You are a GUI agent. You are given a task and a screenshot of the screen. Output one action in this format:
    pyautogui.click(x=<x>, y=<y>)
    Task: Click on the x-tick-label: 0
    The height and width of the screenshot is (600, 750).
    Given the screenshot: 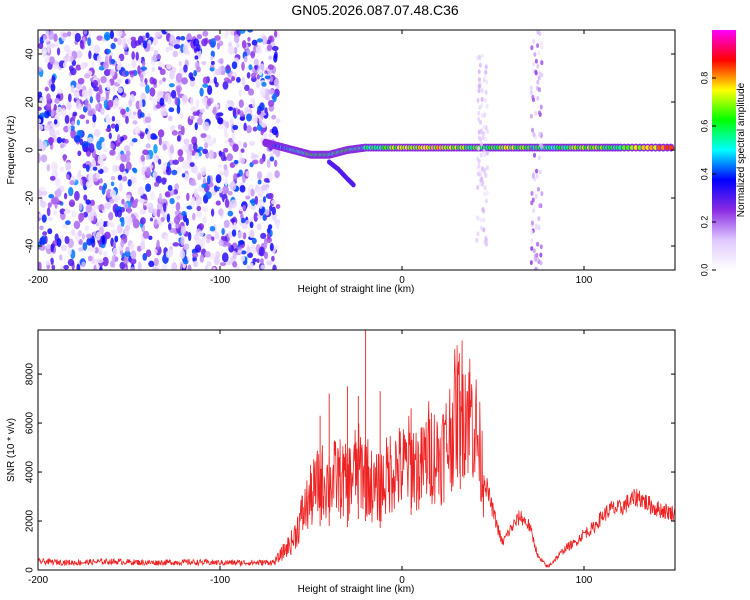 What is the action you would take?
    pyautogui.click(x=402, y=580)
    